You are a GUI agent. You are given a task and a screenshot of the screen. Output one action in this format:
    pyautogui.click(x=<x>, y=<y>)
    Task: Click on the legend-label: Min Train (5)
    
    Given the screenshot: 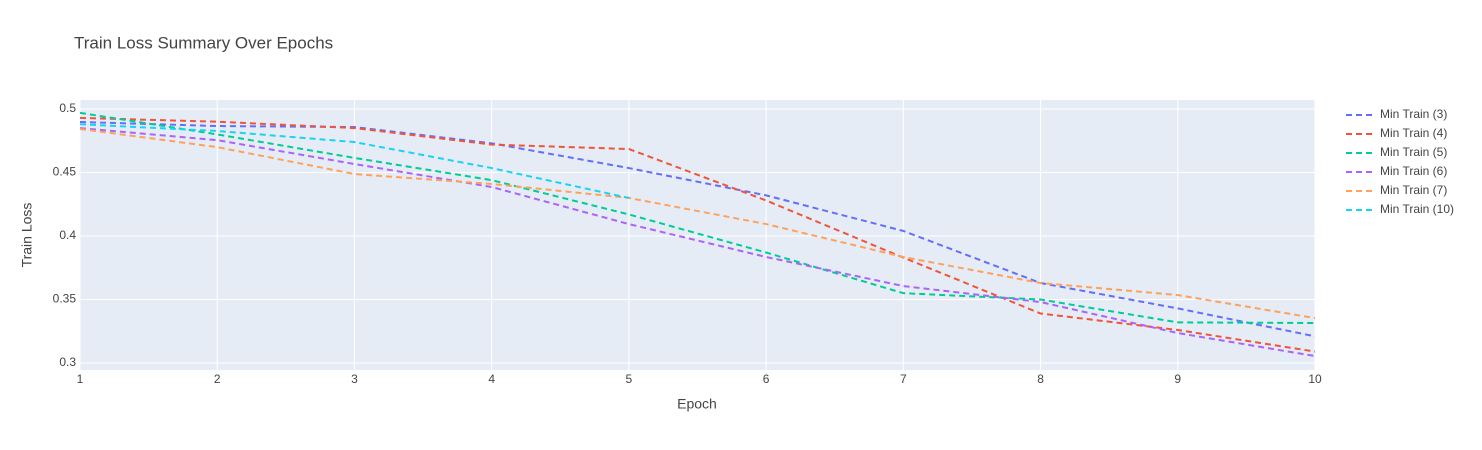 What is the action you would take?
    pyautogui.click(x=1413, y=152)
    